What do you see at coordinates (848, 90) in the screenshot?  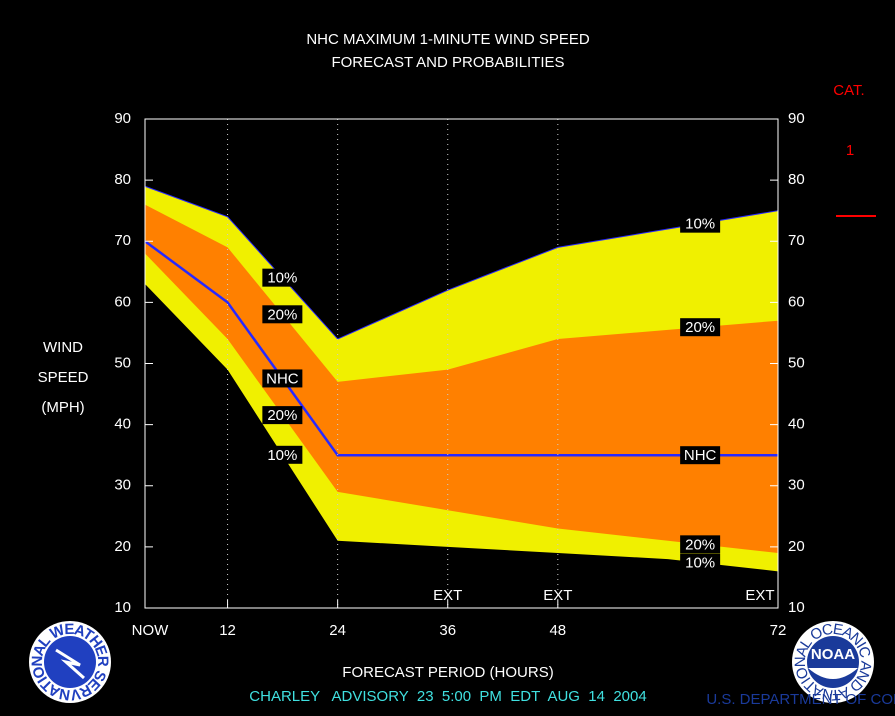 I see `category-title: CAT.` at bounding box center [848, 90].